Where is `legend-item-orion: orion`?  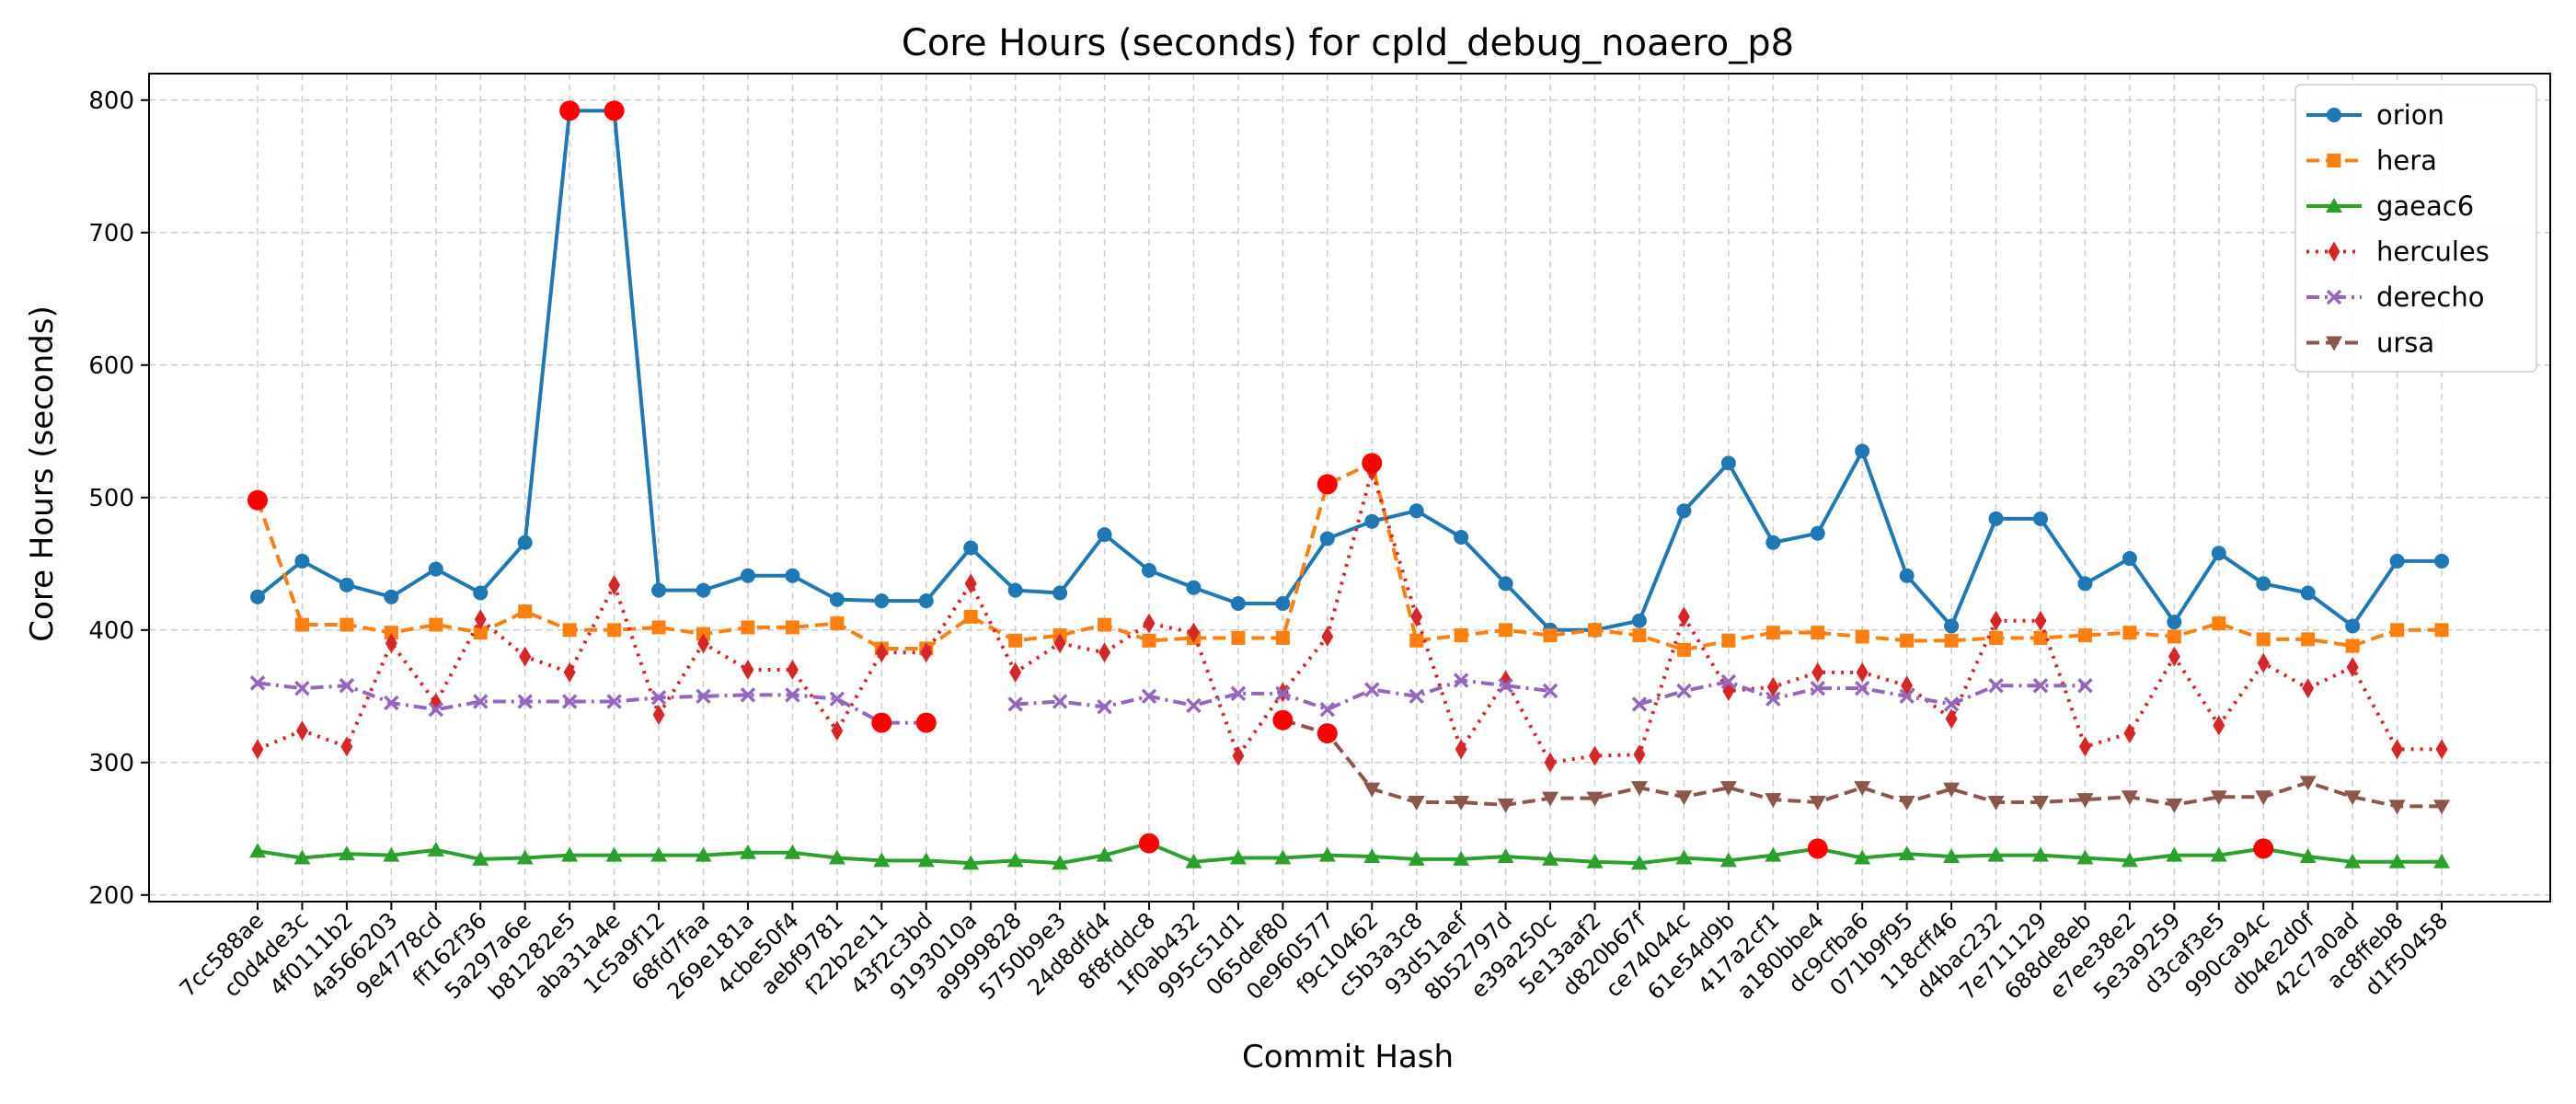
legend-item-orion: orion is located at coordinates (2375, 115).